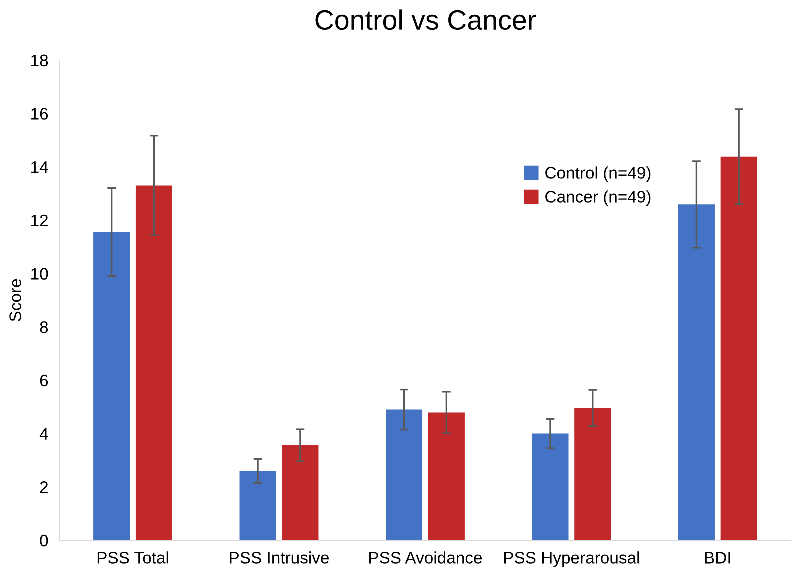 This screenshot has width=799, height=575. Describe the element at coordinates (40, 168) in the screenshot. I see `y-tick-label: 14` at that location.